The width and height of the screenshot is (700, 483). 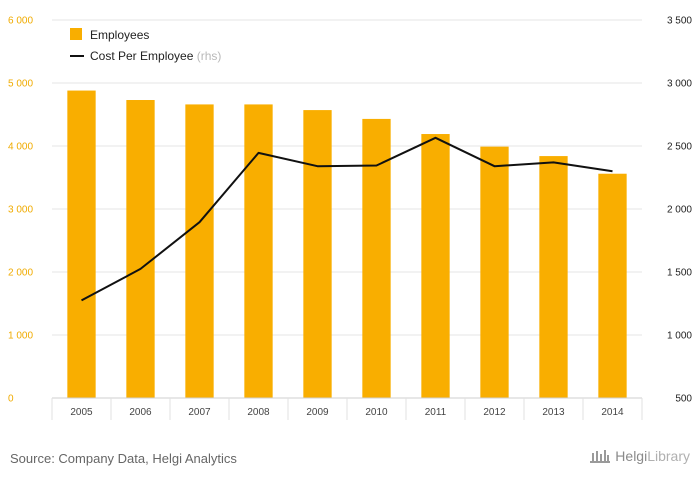 I want to click on x-axis-tick-label: 2010, so click(x=376, y=412).